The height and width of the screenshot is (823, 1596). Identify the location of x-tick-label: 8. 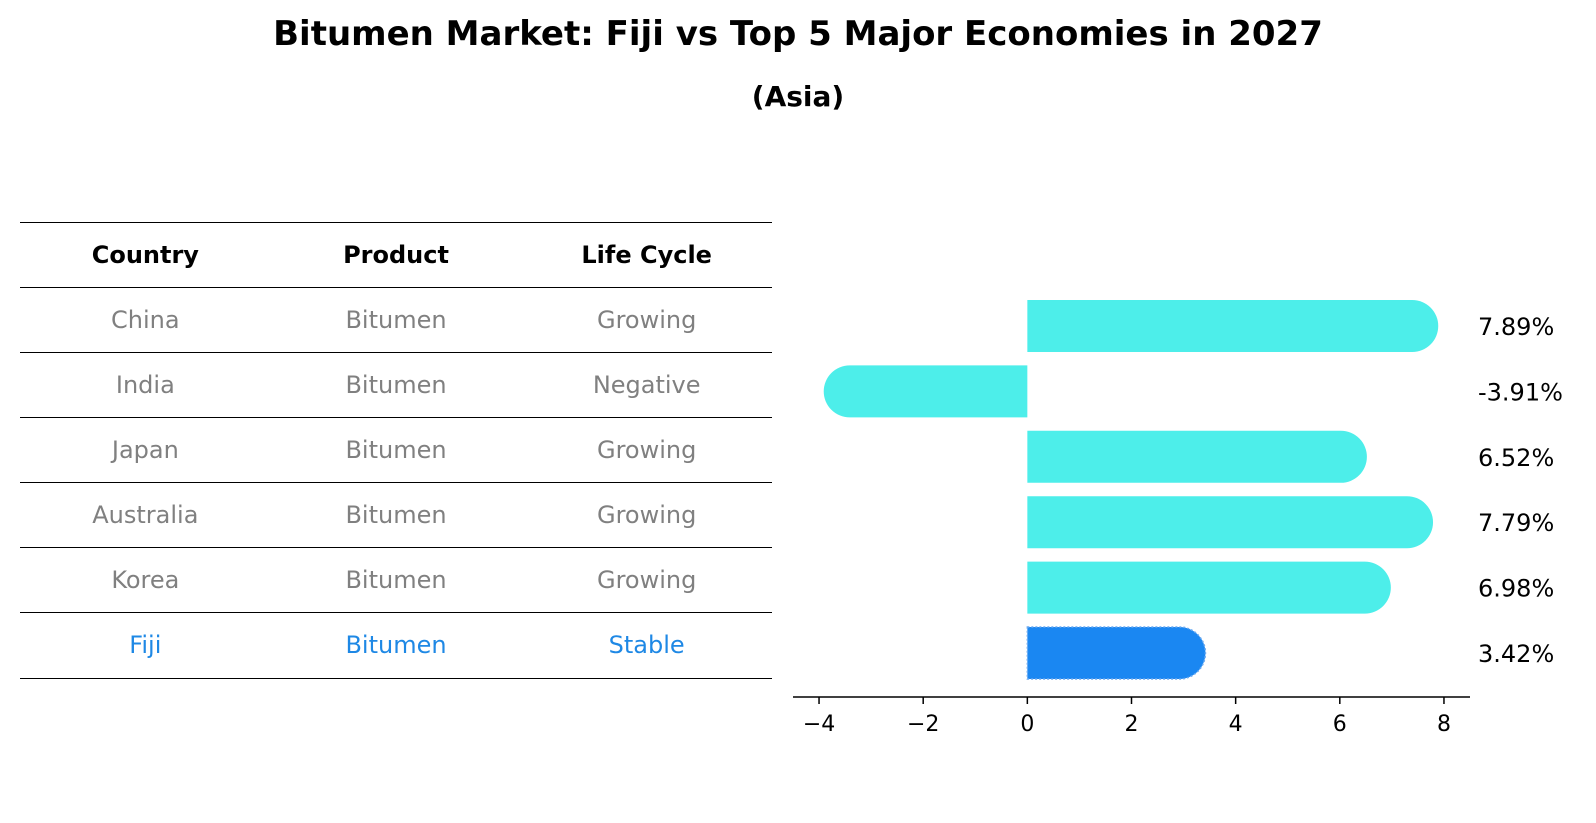
(1444, 724).